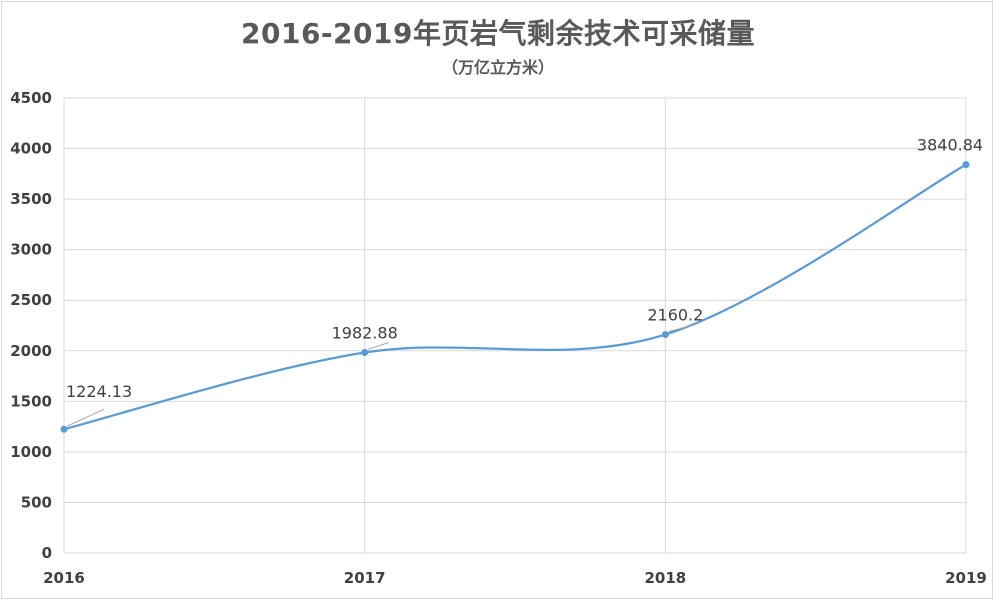 This screenshot has width=996, height=602. Describe the element at coordinates (966, 578) in the screenshot. I see `x-tick-label: 2019` at that location.